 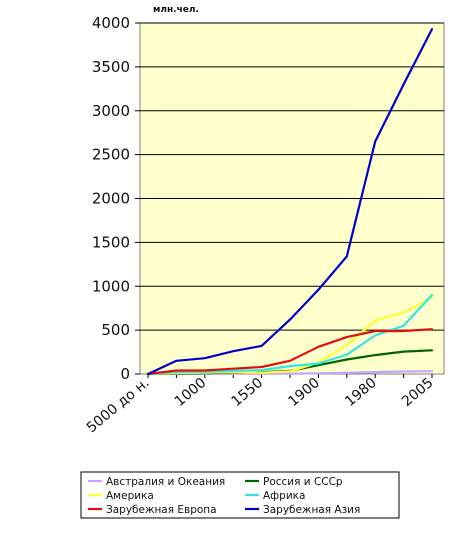 I want to click on y-tick-label: 500, so click(x=115, y=330).